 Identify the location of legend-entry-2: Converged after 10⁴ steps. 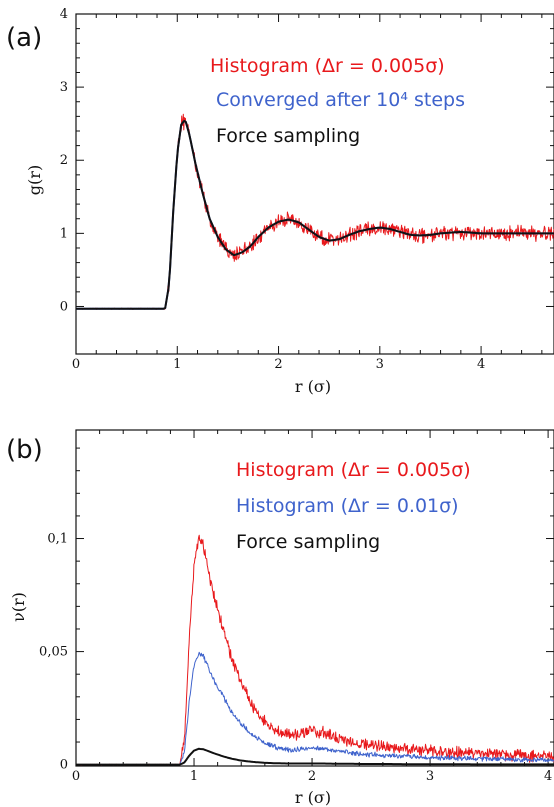
(340, 100).